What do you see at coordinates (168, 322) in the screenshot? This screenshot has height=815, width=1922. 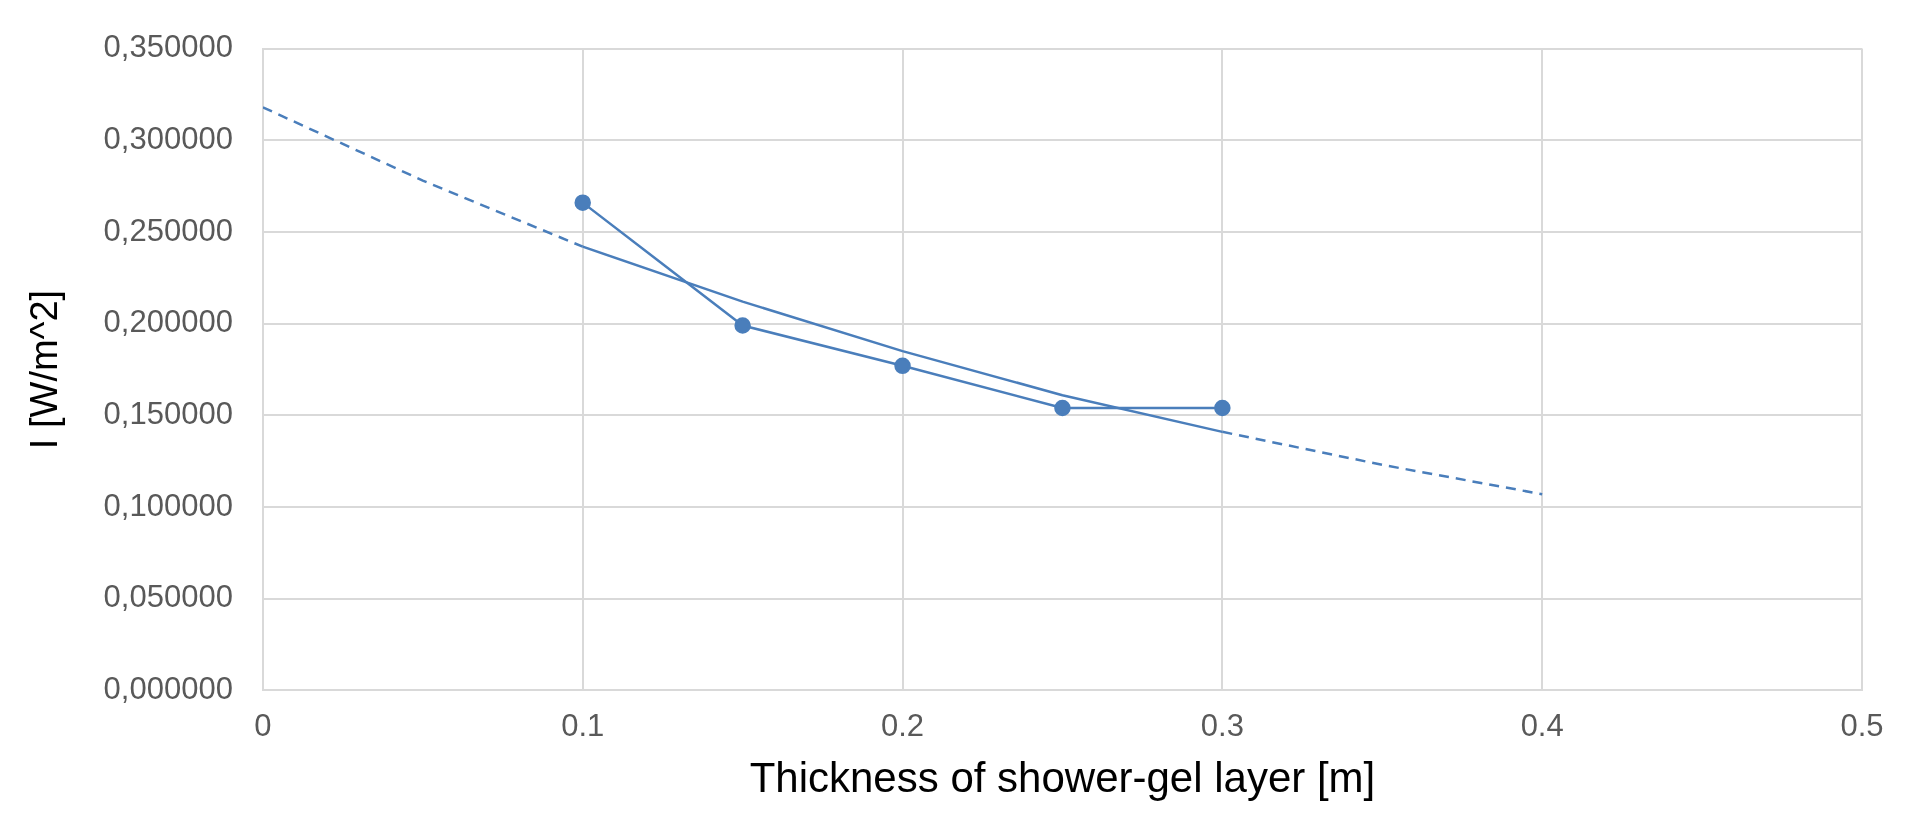 I see `y-tick-label: 0,200000` at bounding box center [168, 322].